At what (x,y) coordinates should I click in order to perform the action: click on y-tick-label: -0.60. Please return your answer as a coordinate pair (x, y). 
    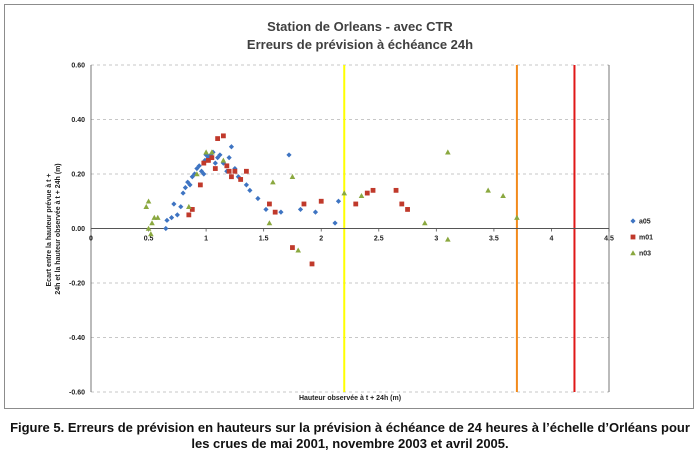
    Looking at the image, I should click on (77, 393).